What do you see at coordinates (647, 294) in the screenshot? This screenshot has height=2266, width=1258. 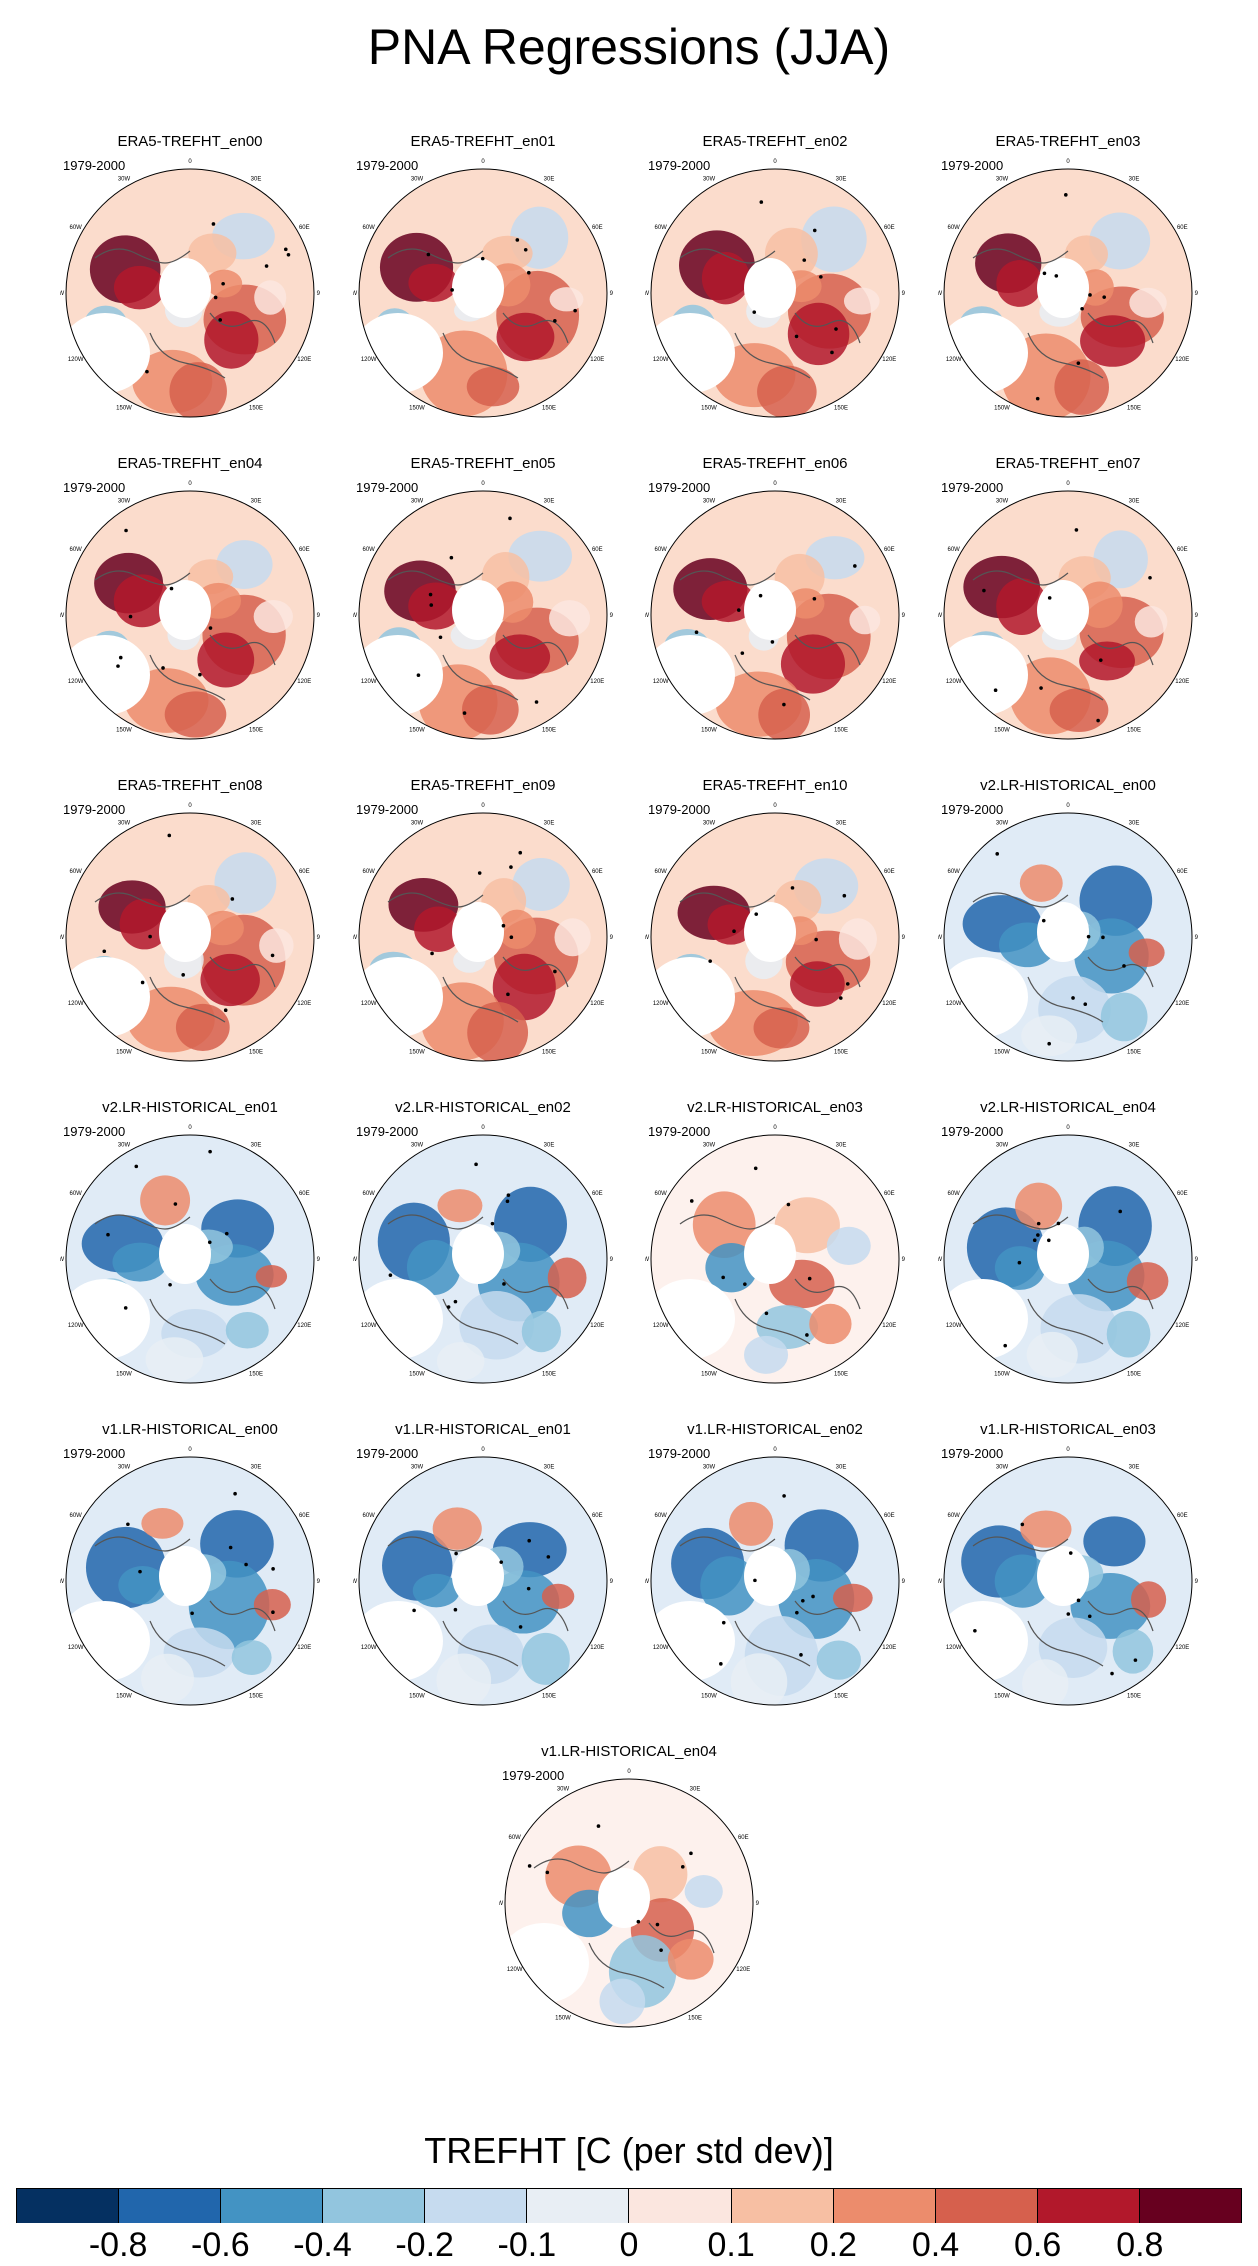 I see `longitude-label: 90W` at bounding box center [647, 294].